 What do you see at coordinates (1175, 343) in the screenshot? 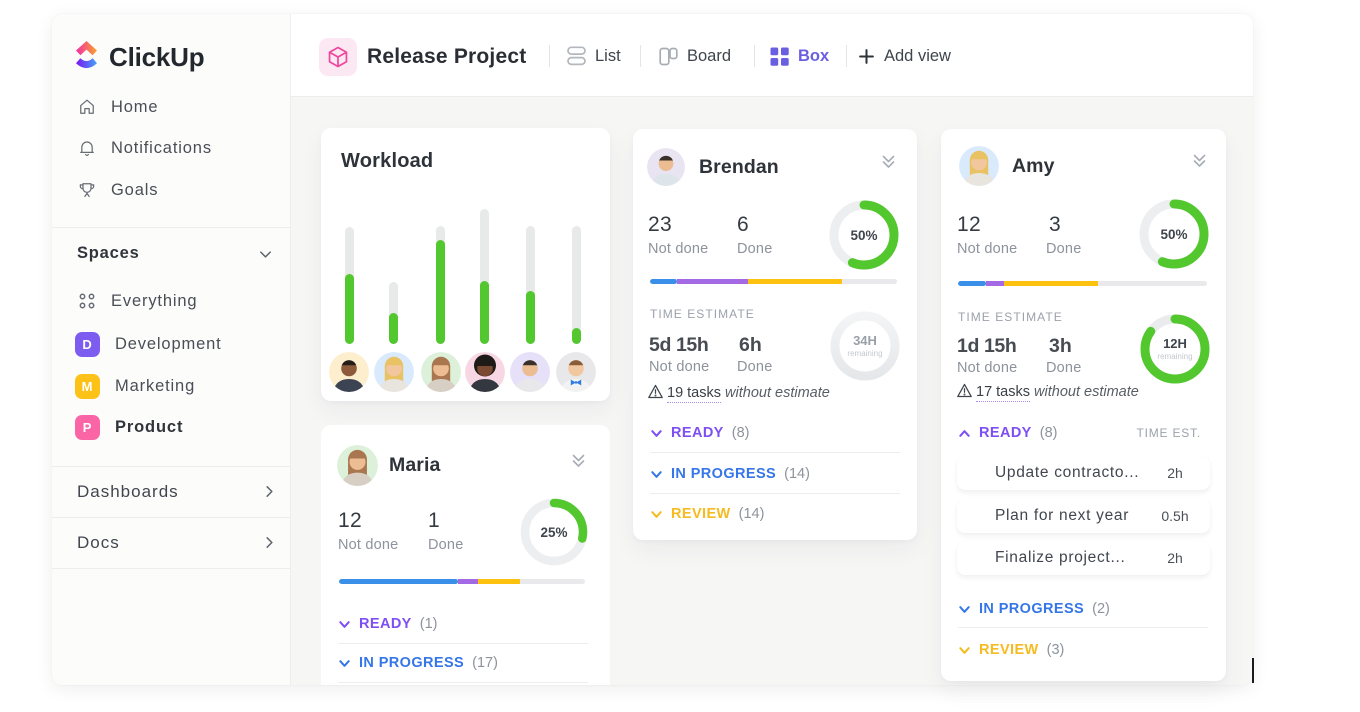
I see `svg-text: 12H` at bounding box center [1175, 343].